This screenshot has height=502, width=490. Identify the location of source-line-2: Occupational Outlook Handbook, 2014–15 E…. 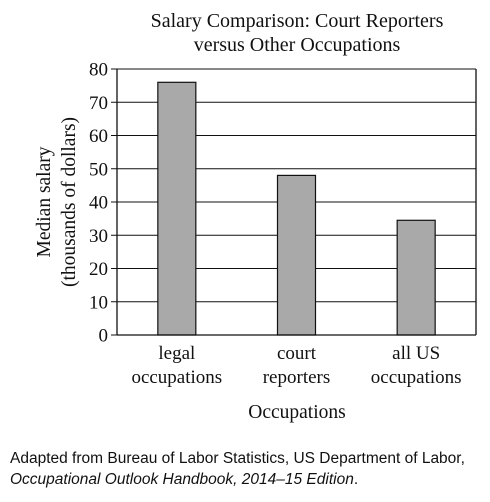
(247, 479).